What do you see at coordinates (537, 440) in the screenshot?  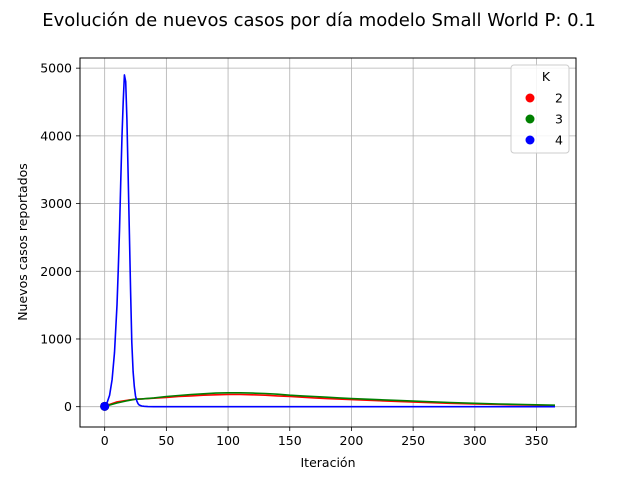 I see `x-tick-label: 350` at bounding box center [537, 440].